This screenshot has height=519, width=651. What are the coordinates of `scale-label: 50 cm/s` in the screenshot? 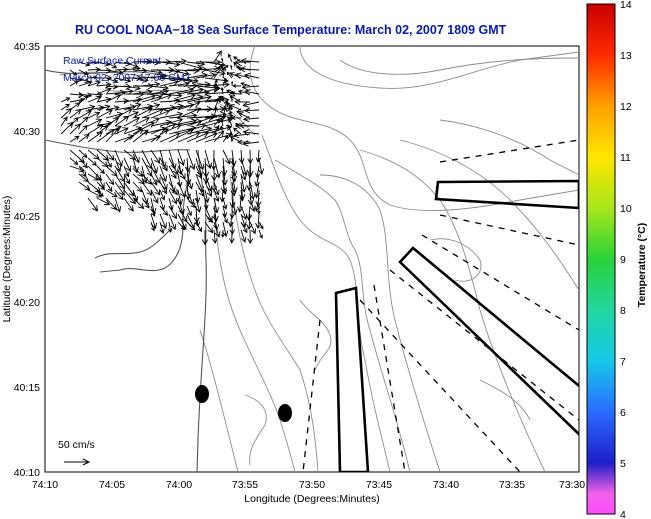 It's located at (76, 445).